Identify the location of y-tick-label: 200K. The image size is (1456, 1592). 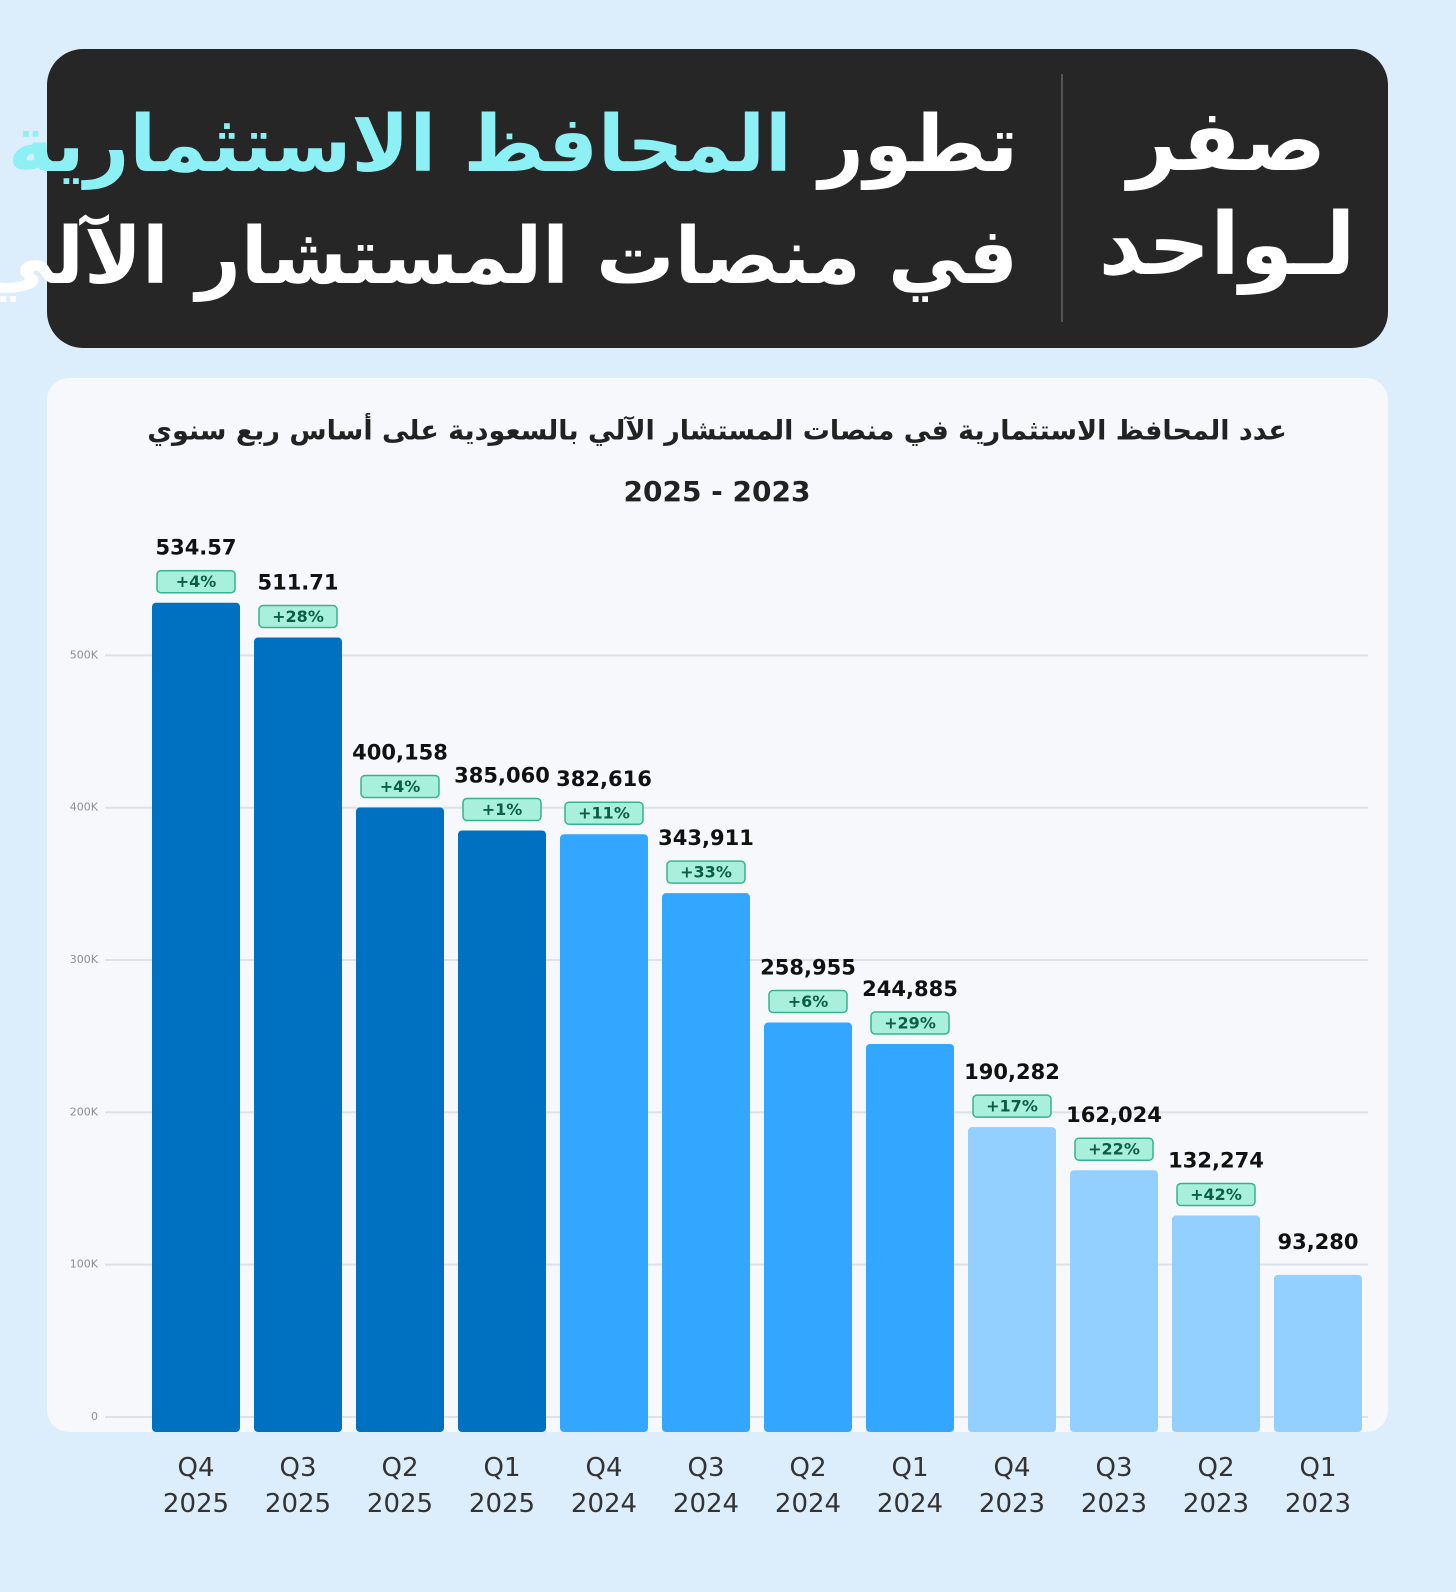
(84, 1111).